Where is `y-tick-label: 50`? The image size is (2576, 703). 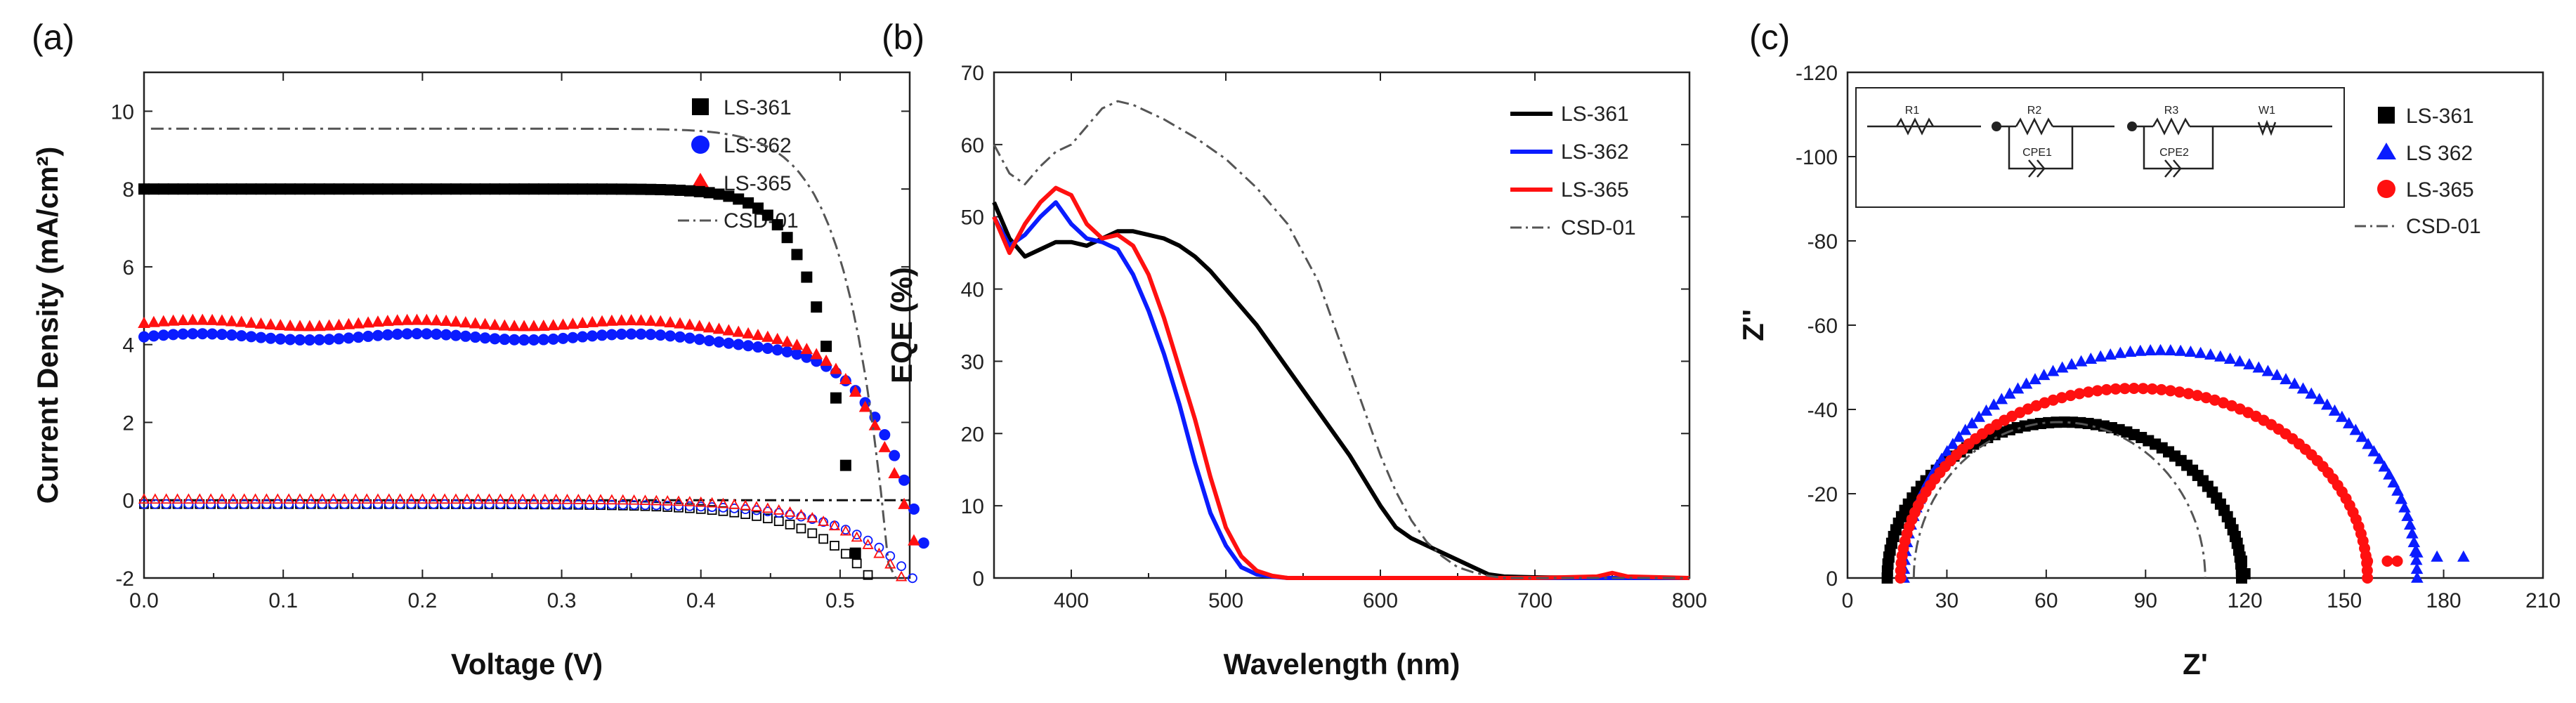 y-tick-label: 50 is located at coordinates (972, 218).